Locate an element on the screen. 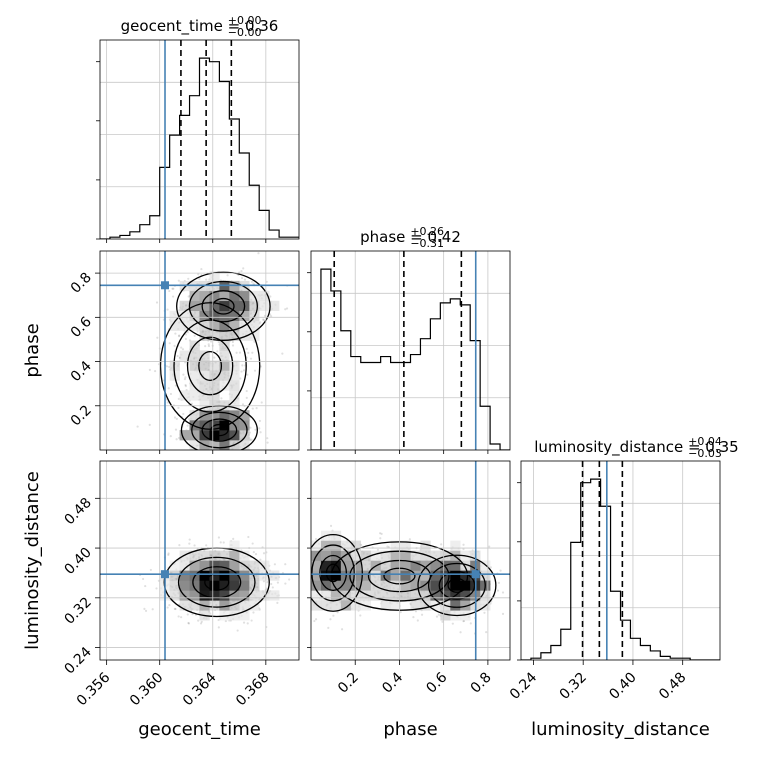 The height and width of the screenshot is (760, 760). x-tick-label: 0.4 is located at coordinates (392, 682).